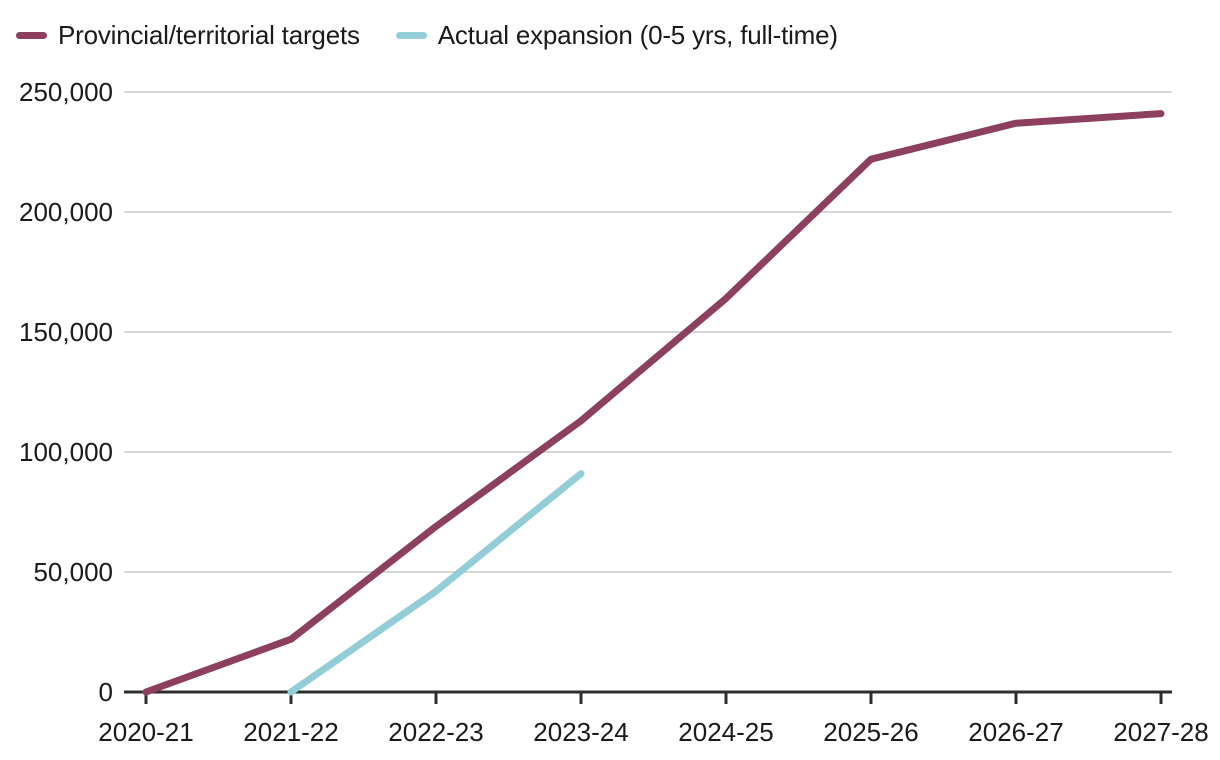 This screenshot has height=760, width=1220. Describe the element at coordinates (66, 332) in the screenshot. I see `y-axis-tick-label: 150,000` at that location.